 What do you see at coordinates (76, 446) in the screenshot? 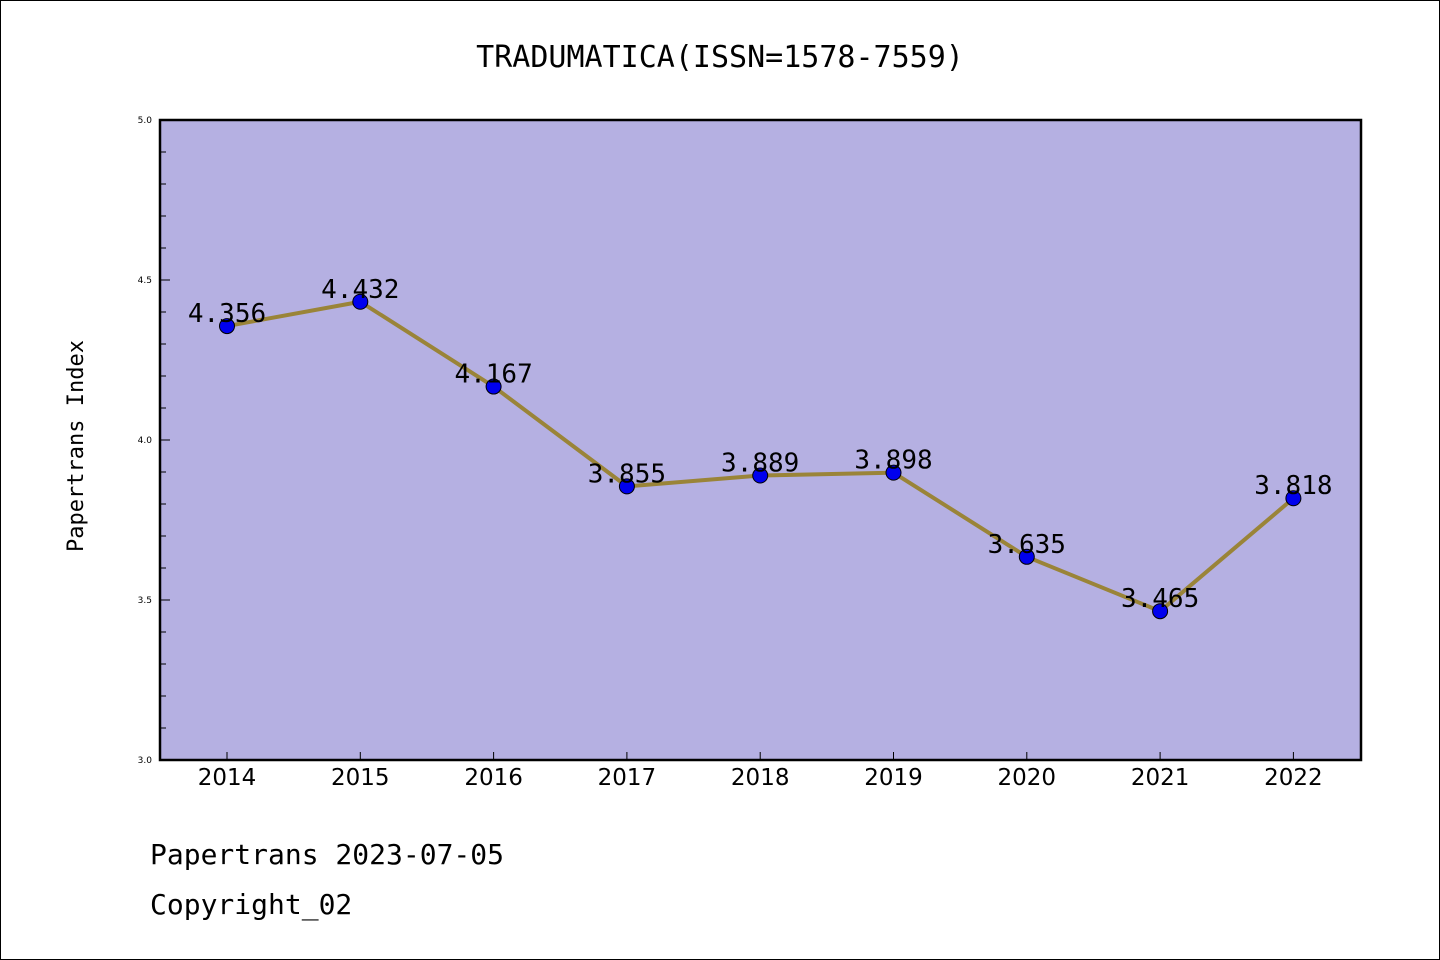
I see `y-axis-label: Papertrans Index` at bounding box center [76, 446].